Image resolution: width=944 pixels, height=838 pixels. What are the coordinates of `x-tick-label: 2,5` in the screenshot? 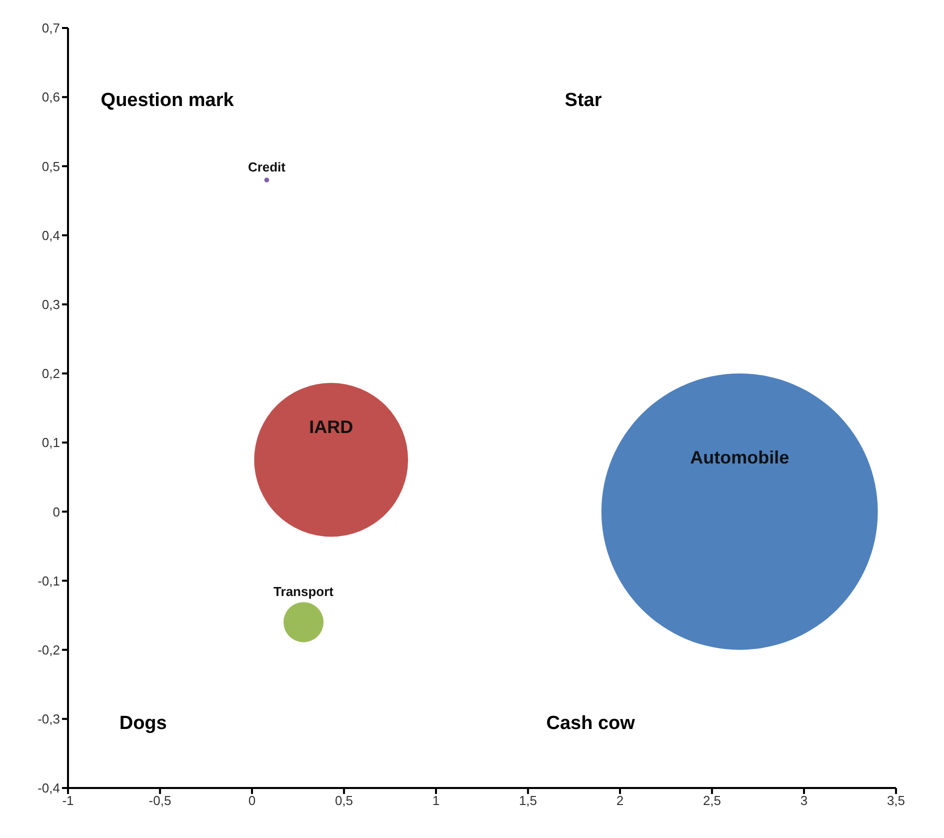 It's located at (712, 800).